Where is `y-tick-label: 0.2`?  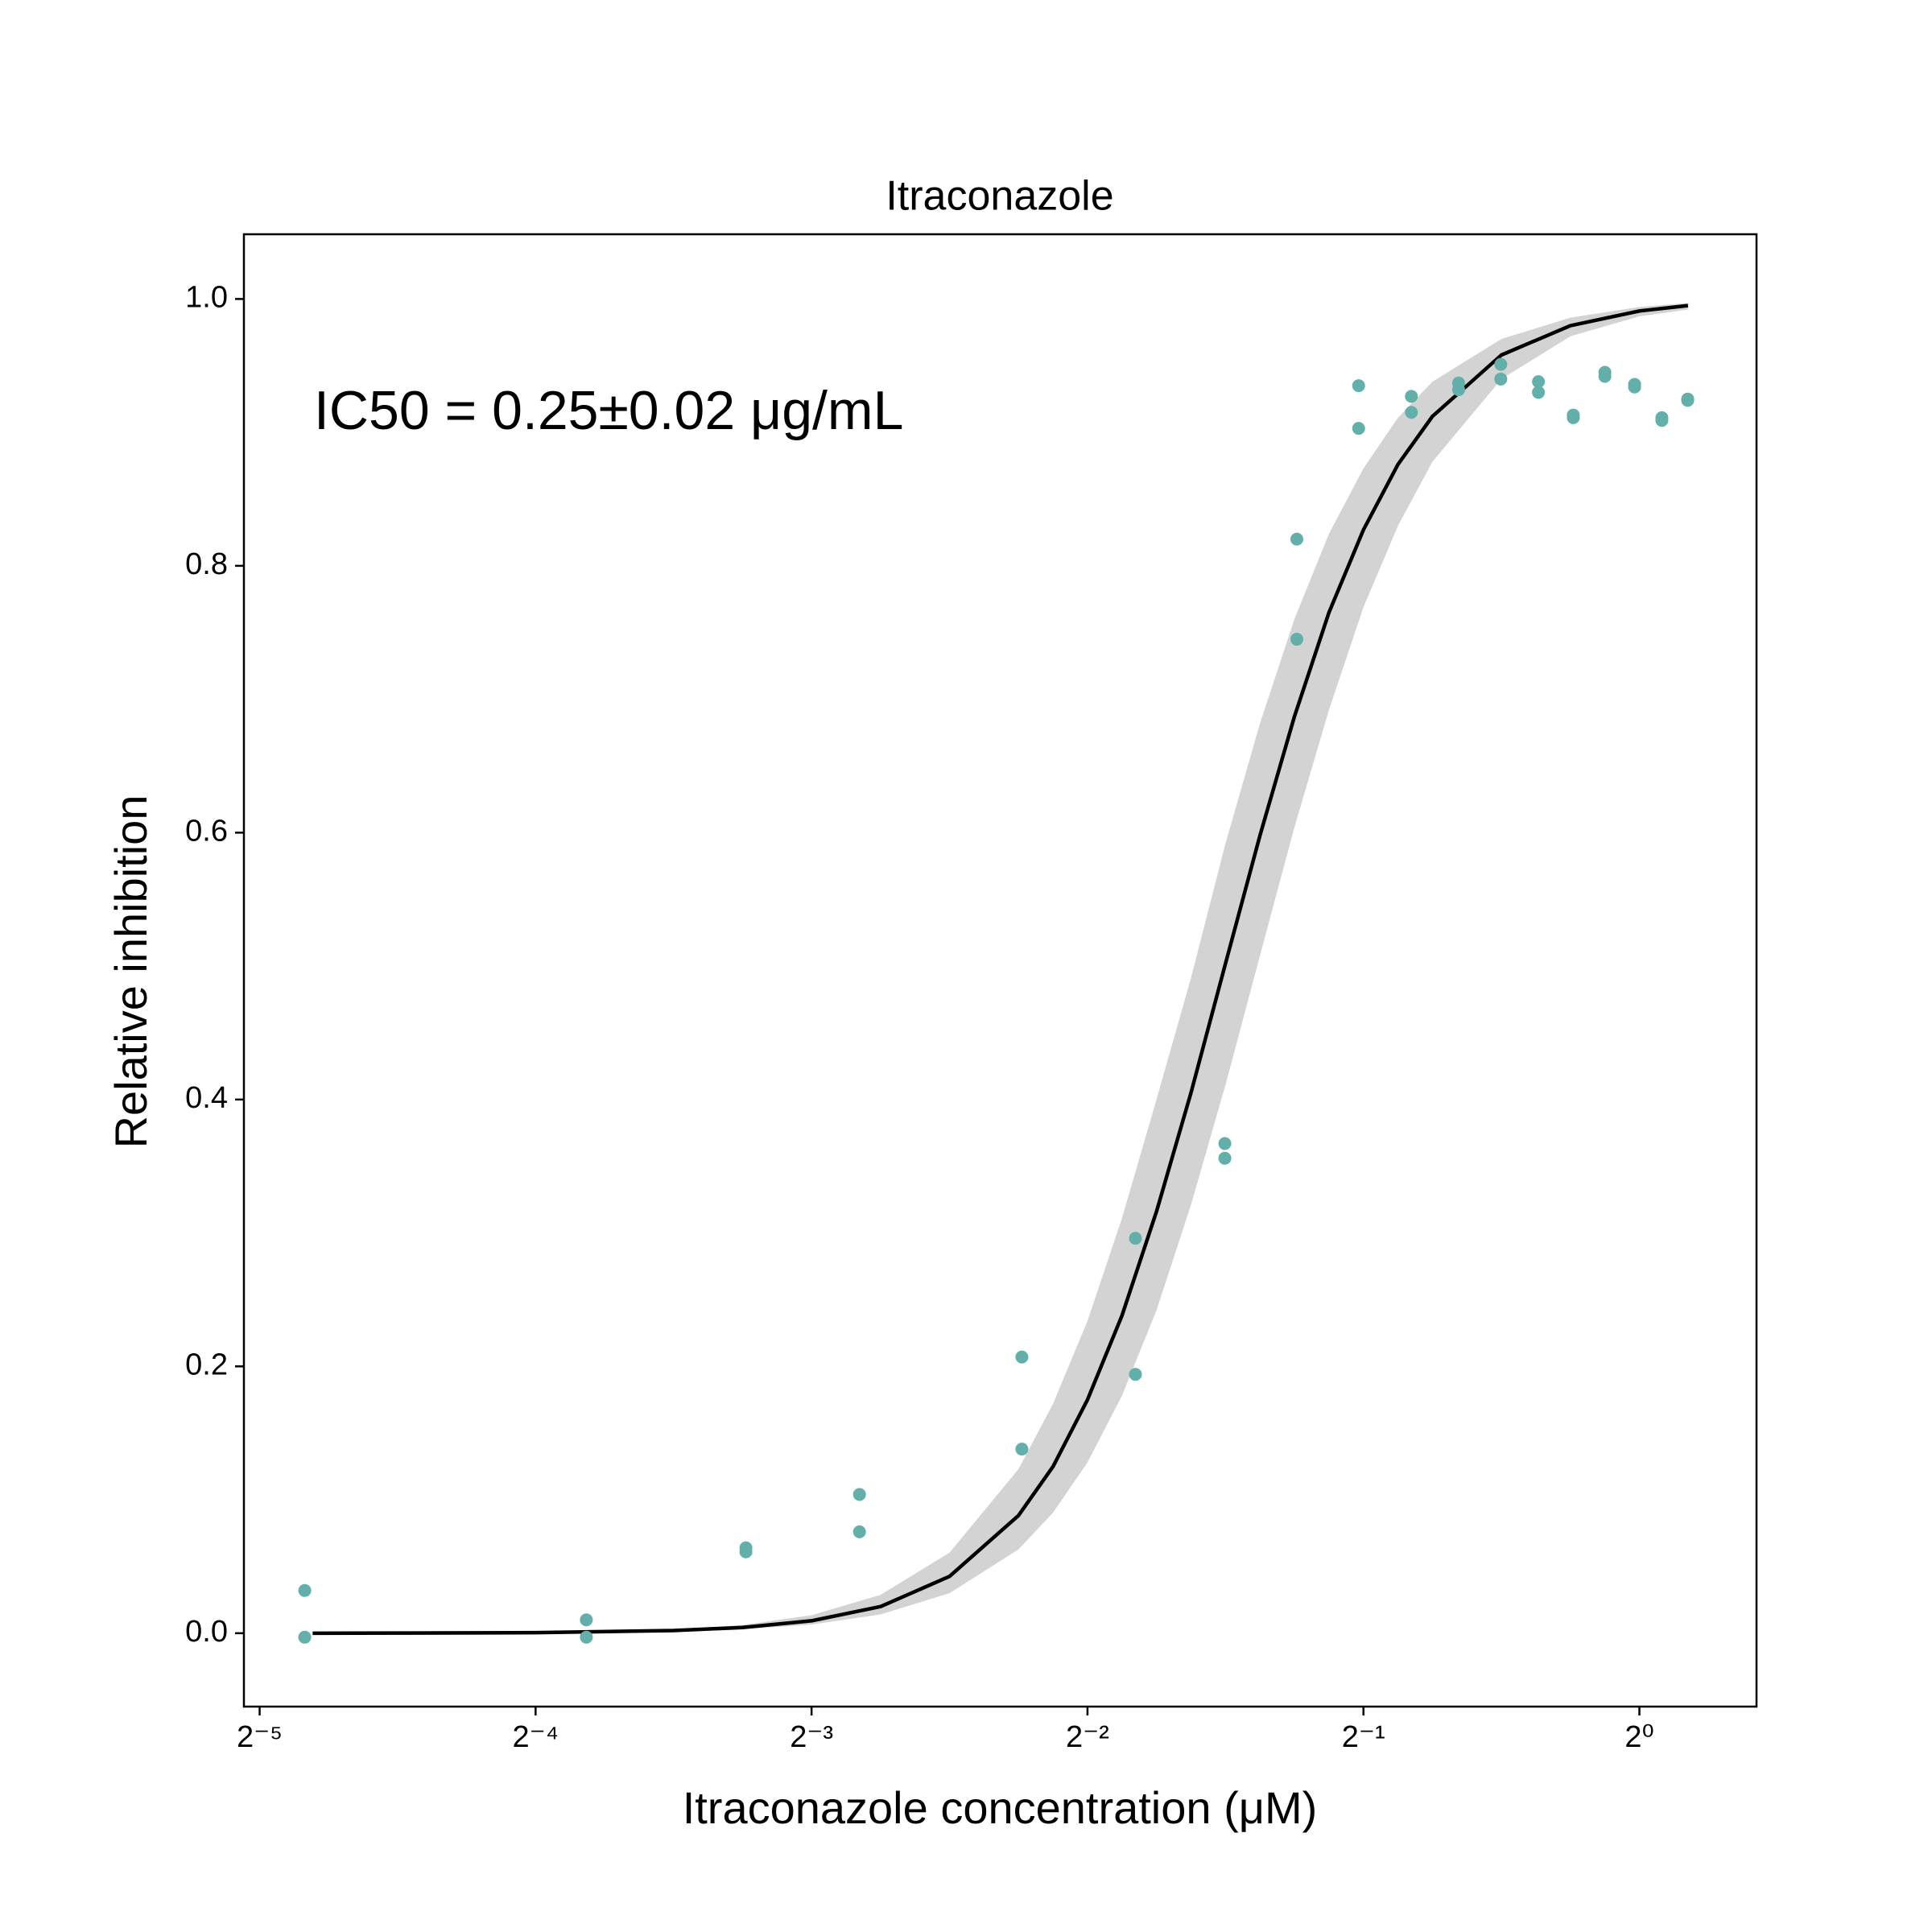
y-tick-label: 0.2 is located at coordinates (206, 1364).